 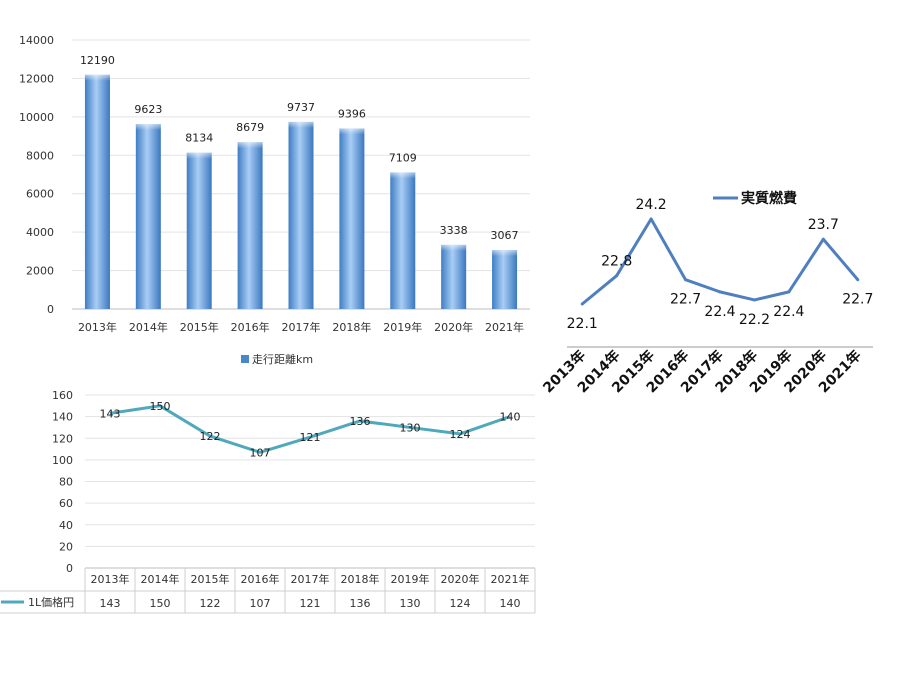 I want to click on bar-y-axis-ticks: 0 2000 4000 6000 8000 10000 12000 14000, so click(x=36, y=175).